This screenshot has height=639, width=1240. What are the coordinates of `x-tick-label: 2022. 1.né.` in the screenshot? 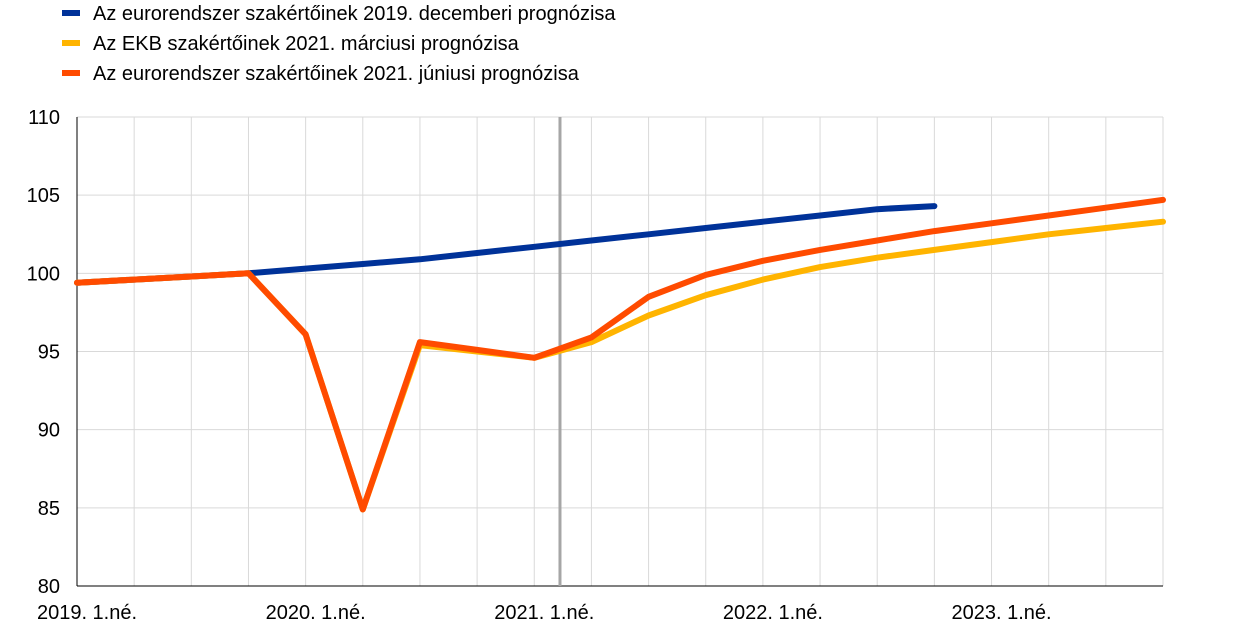 It's located at (773, 613).